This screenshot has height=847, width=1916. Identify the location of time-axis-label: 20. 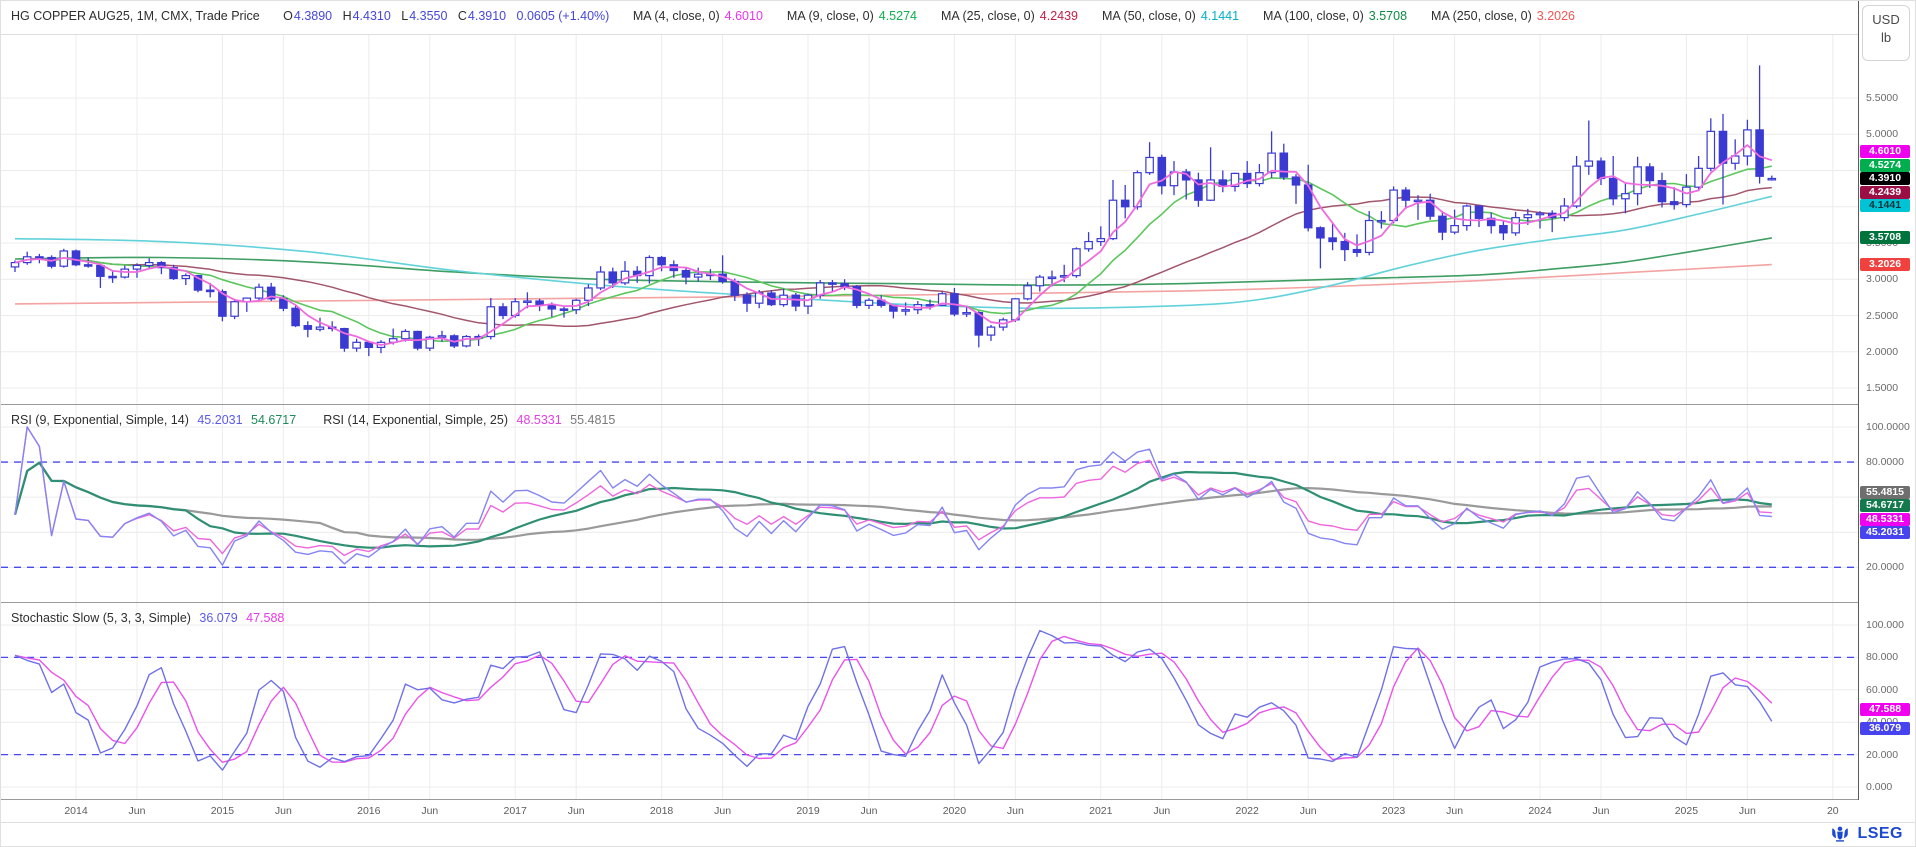
(1832, 811).